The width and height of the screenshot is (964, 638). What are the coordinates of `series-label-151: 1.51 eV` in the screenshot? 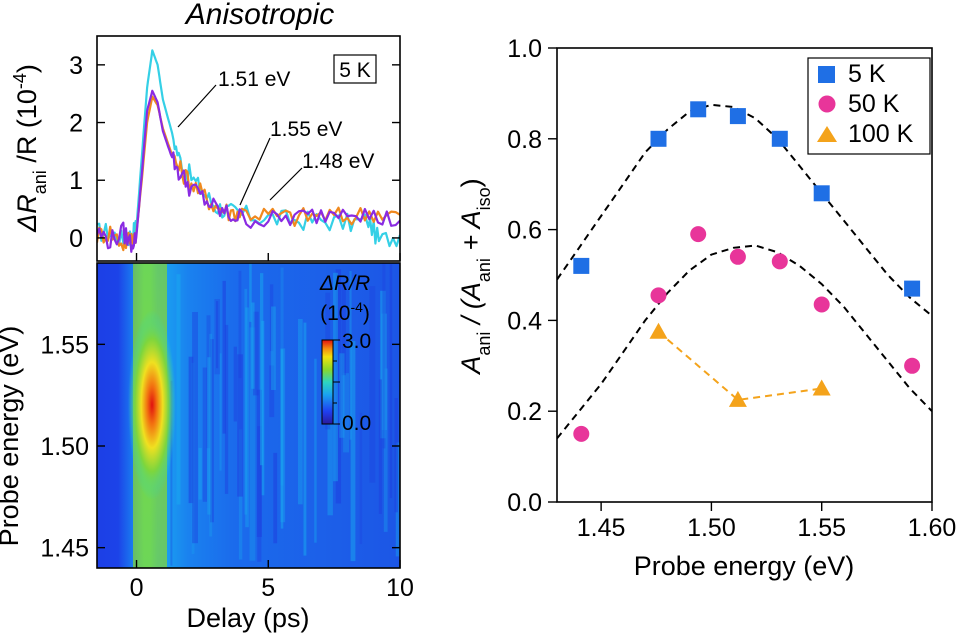 It's located at (254, 79).